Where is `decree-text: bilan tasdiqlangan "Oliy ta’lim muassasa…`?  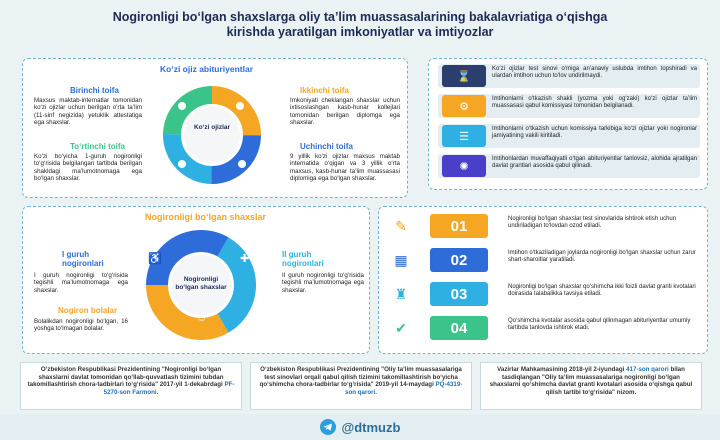
decree-text: bilan tasdiqlangan "Oliy ta’lim muassasa… is located at coordinates (591, 381).